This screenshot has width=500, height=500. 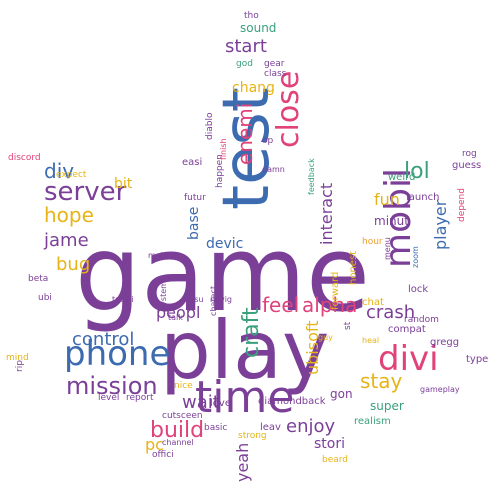 What do you see at coordinates (246, 46) in the screenshot?
I see `cloud-word-start: start` at bounding box center [246, 46].